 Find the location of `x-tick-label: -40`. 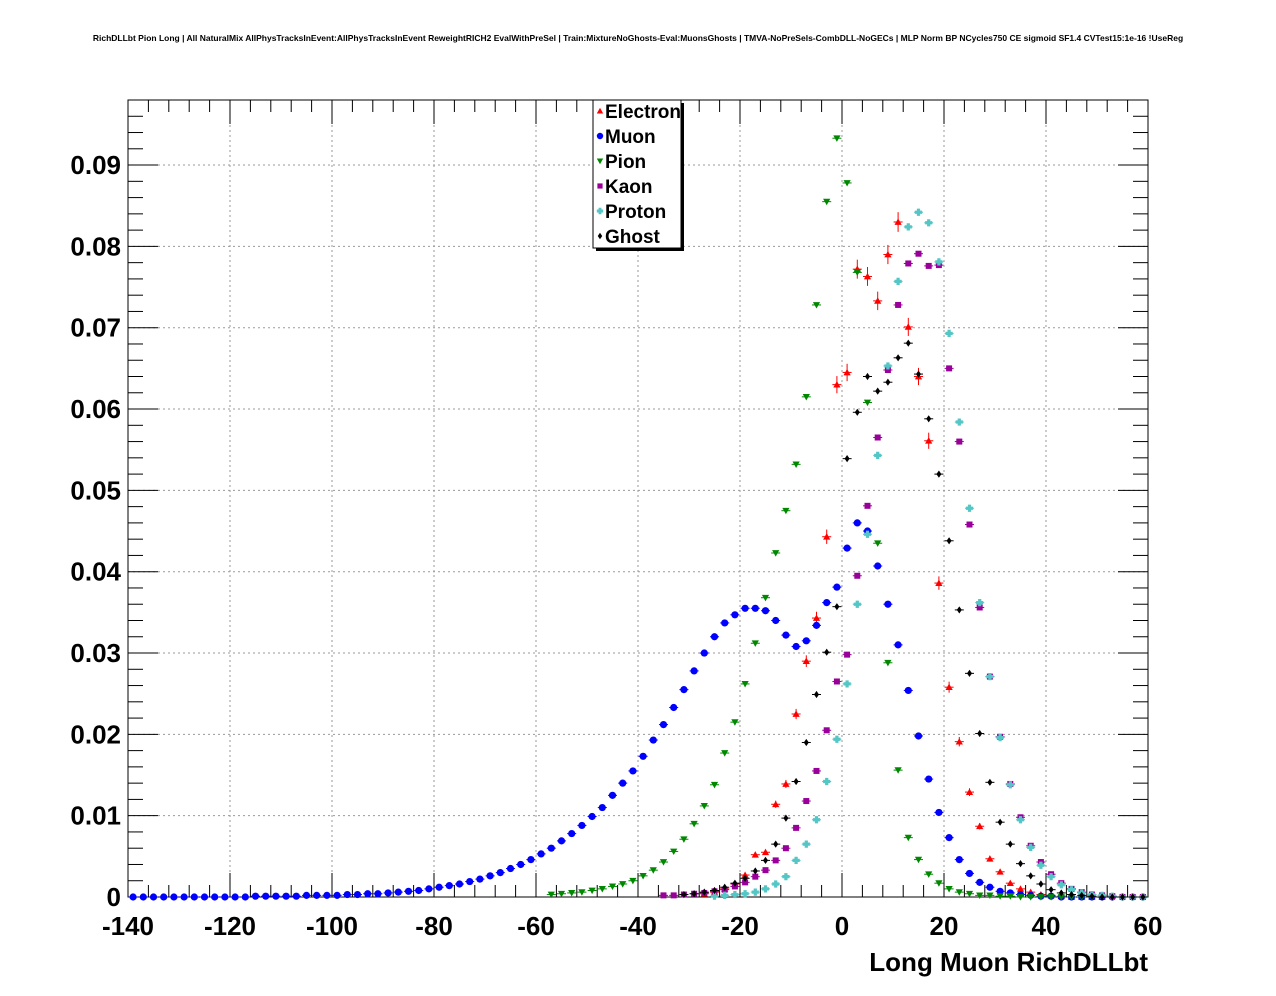

x-tick-label: -40 is located at coordinates (638, 926).